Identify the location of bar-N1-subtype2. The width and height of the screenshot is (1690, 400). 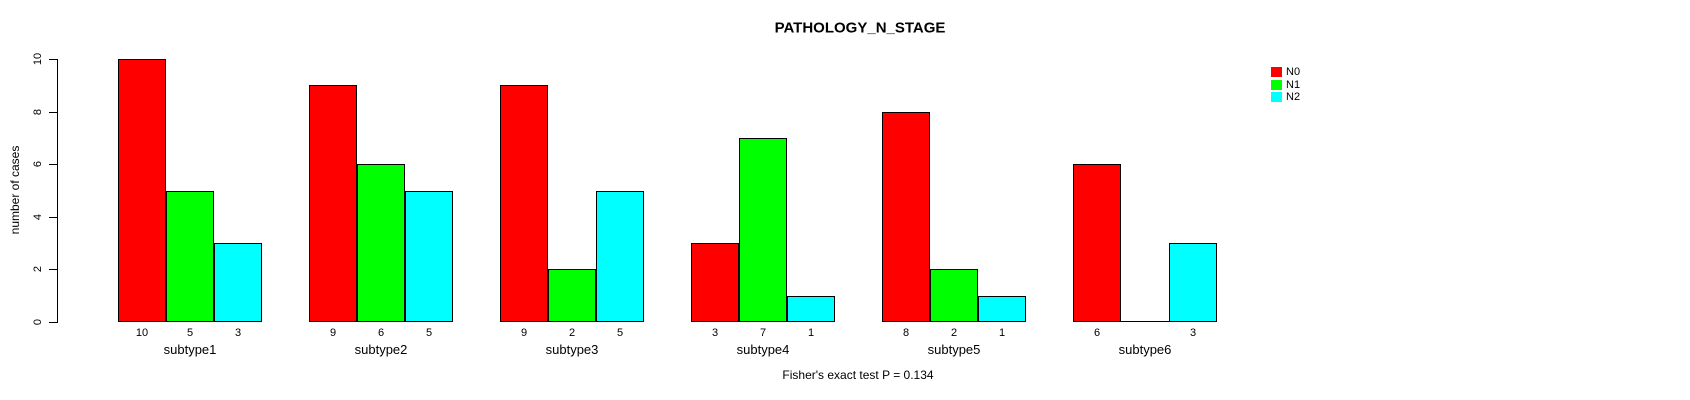
(381, 243).